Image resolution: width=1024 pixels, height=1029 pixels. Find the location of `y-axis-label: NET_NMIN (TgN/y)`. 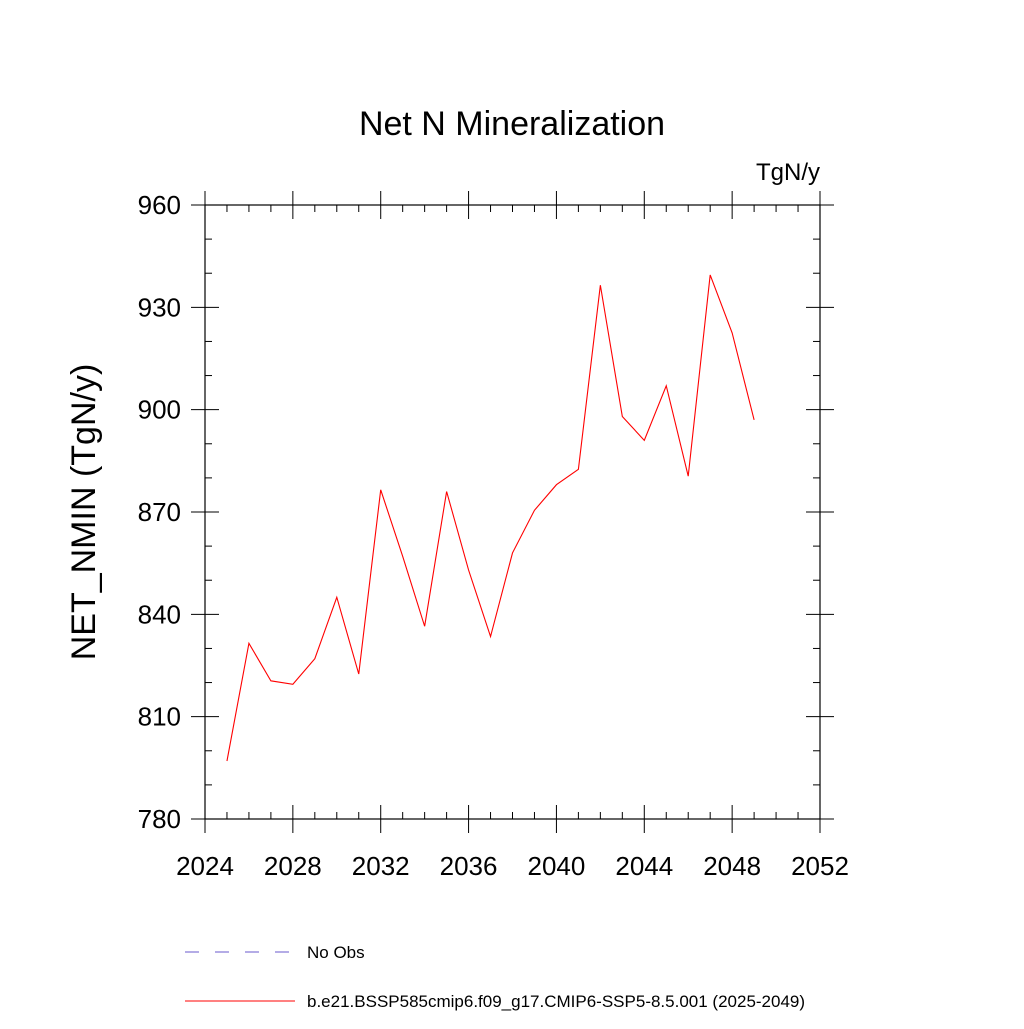

y-axis-label: NET_NMIN (TgN/y) is located at coordinates (84, 512).